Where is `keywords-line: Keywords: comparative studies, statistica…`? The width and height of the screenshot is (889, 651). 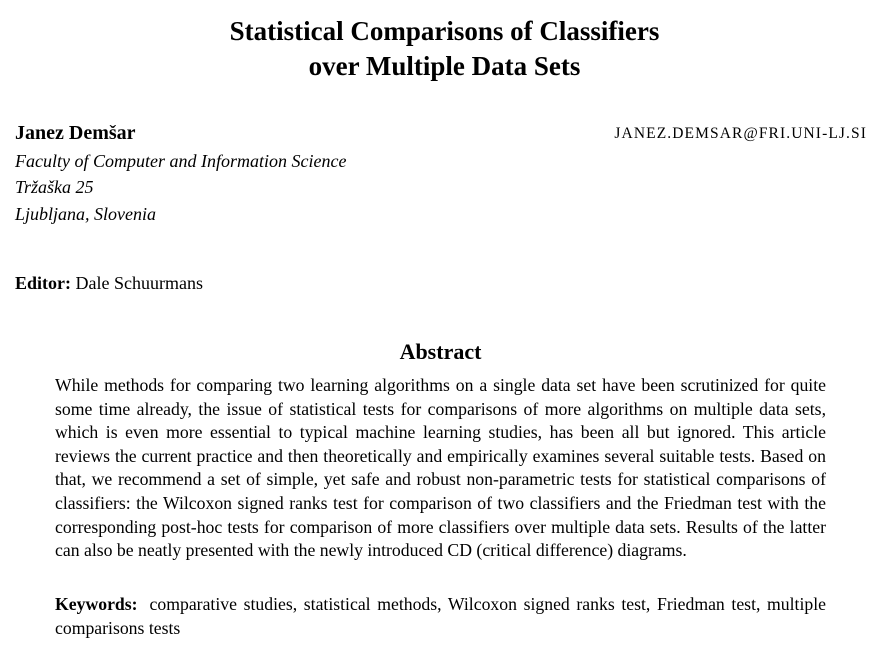 keywords-line: Keywords: comparative studies, statistica… is located at coordinates (440, 616).